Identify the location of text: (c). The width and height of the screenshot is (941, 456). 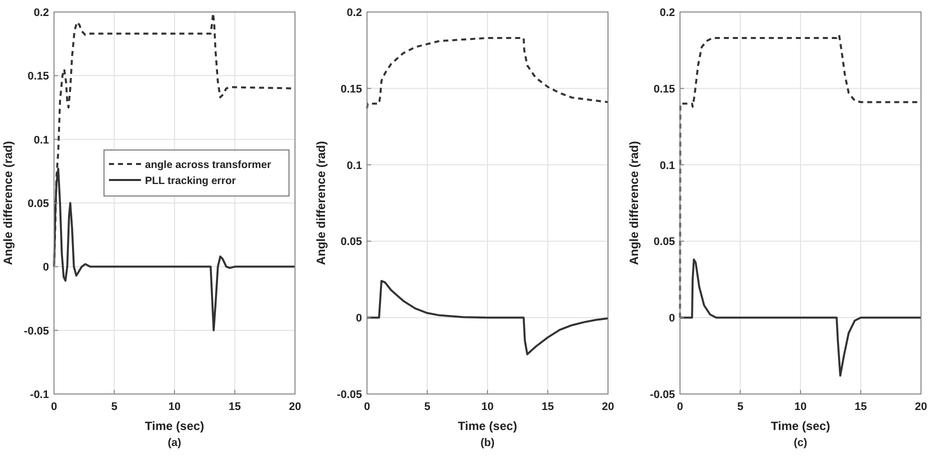
(801, 443).